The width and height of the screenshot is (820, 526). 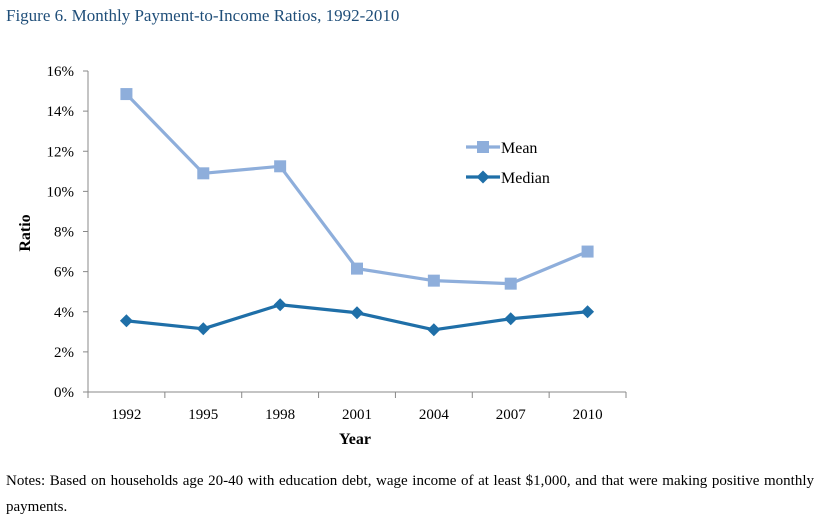 I want to click on series-median, so click(x=357, y=317).